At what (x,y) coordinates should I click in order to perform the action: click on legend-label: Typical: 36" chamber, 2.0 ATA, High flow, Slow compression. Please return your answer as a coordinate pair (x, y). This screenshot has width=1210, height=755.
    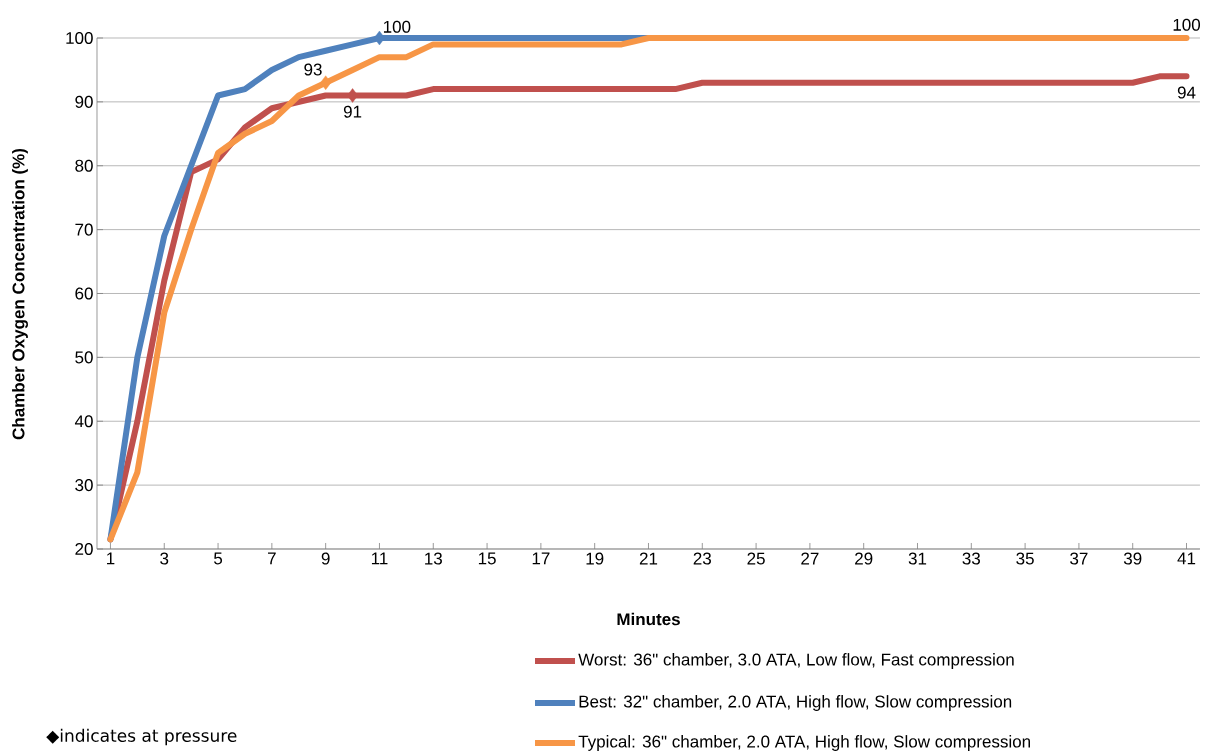
    Looking at the image, I should click on (804, 743).